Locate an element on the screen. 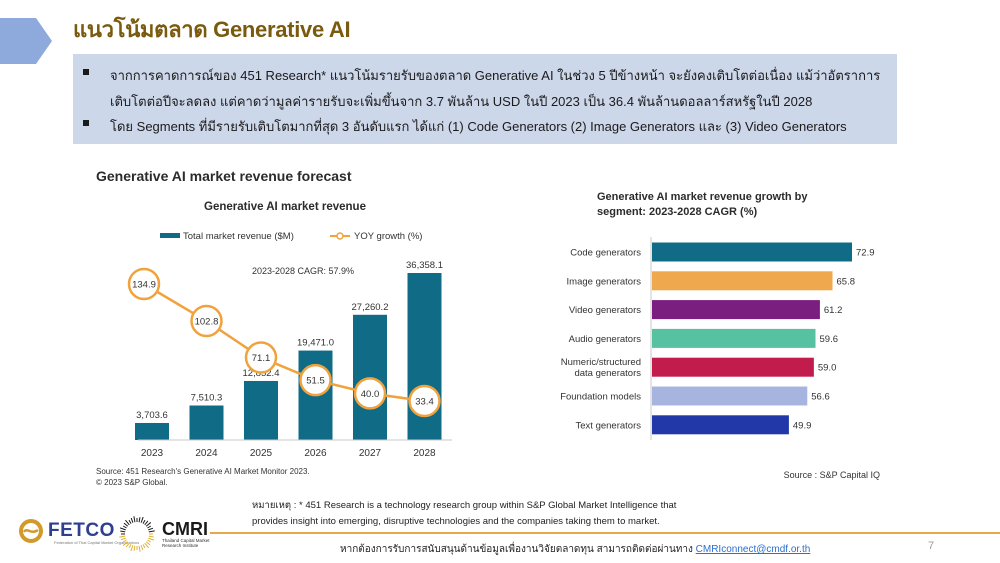  fetco-wordmark: FETCO is located at coordinates (81, 530).